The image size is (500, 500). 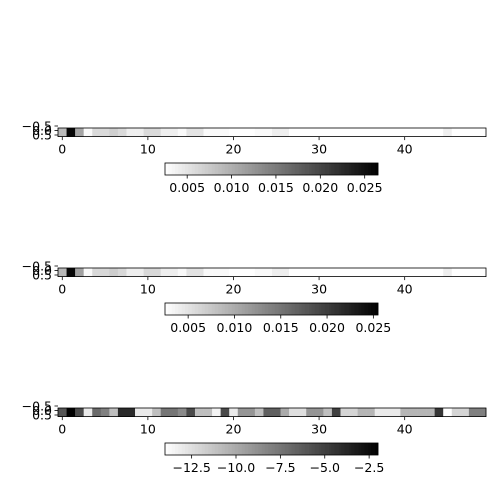 I want to click on colorbar-tick-label: −2.5, so click(x=369, y=467).